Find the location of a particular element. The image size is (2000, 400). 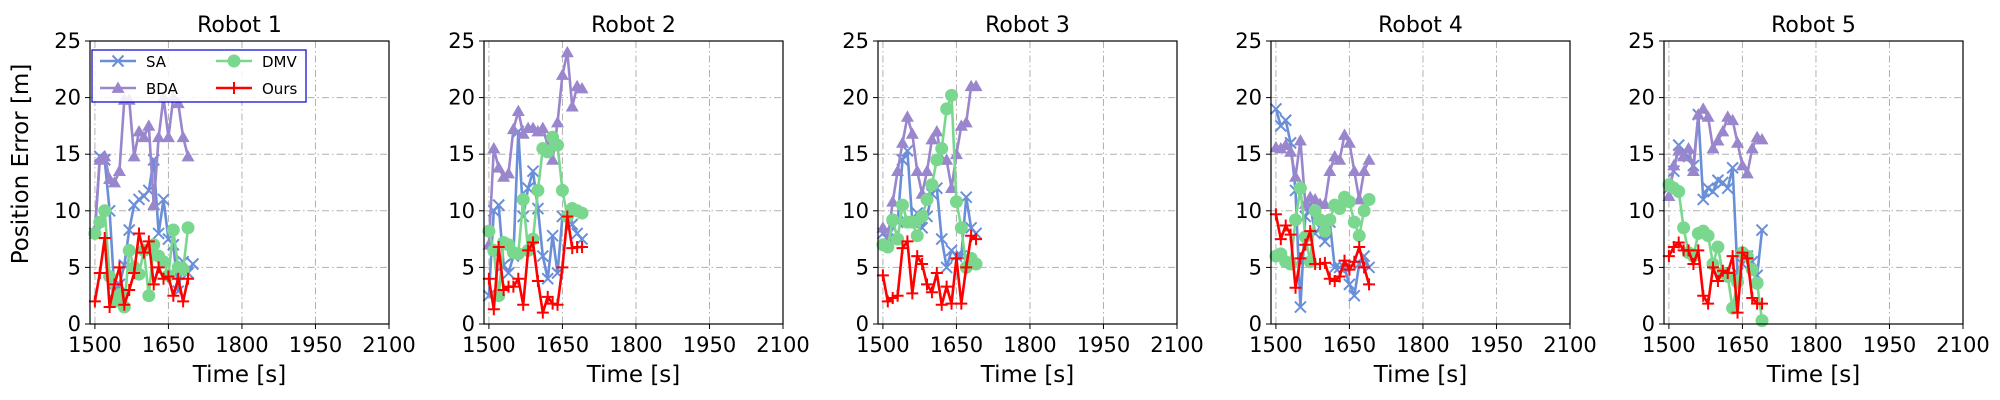

plot-frame is located at coordinates (633, 182).